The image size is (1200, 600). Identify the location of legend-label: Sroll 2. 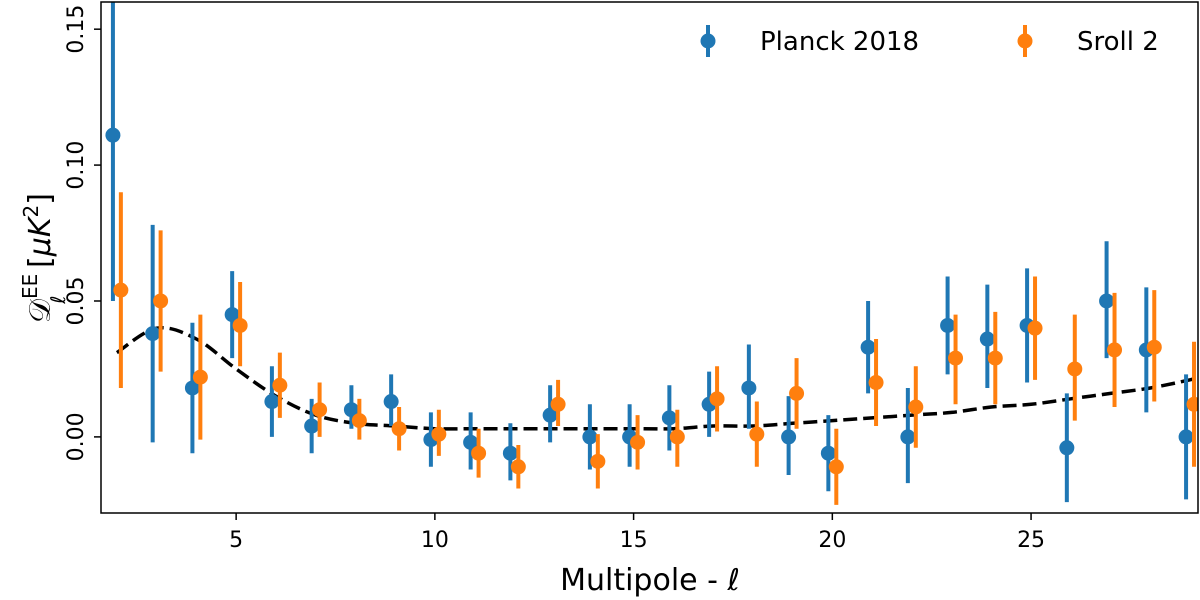
(1118, 42).